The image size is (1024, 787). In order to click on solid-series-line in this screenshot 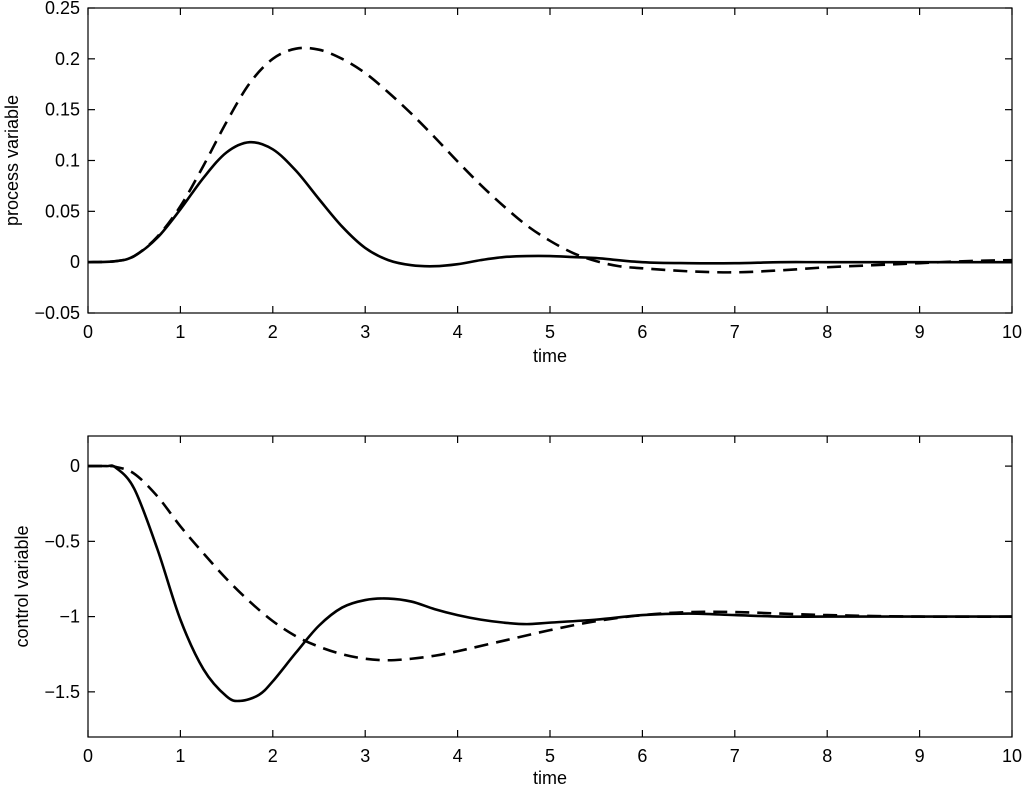, I will do `click(549, 204)`.